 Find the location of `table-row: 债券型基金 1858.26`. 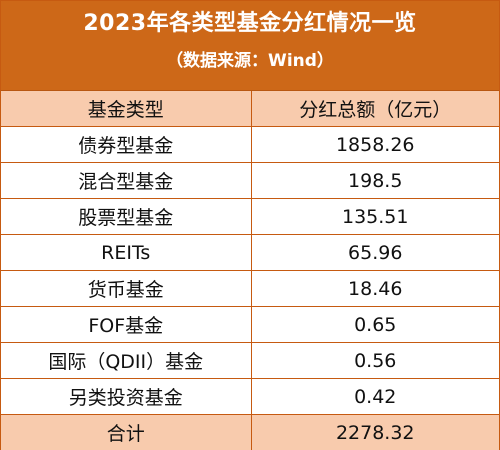

table-row: 债券型基金 1858.26 is located at coordinates (250, 144).